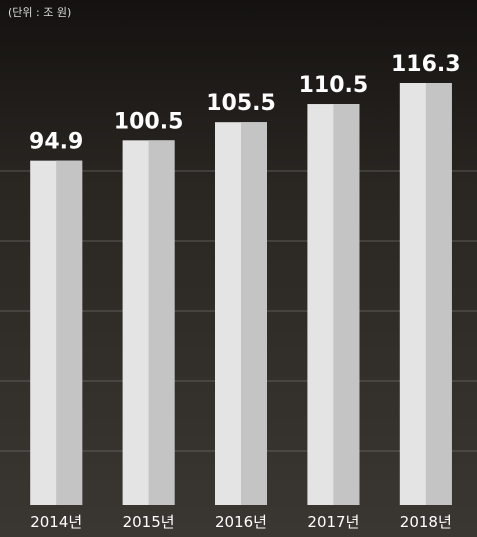 The image size is (477, 537). What do you see at coordinates (241, 103) in the screenshot?
I see `value-label: 105.5` at bounding box center [241, 103].